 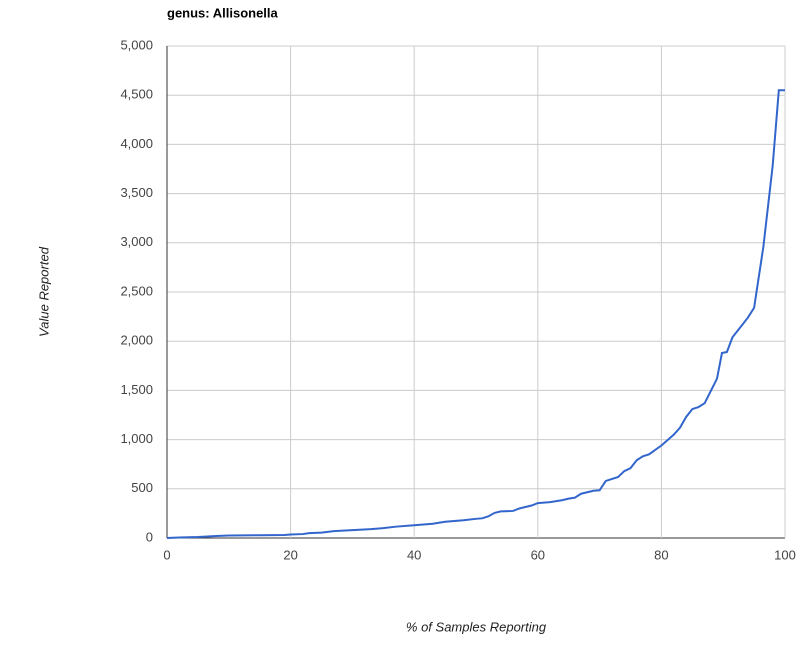 What do you see at coordinates (290, 554) in the screenshot?
I see `x-tick-label: 20` at bounding box center [290, 554].